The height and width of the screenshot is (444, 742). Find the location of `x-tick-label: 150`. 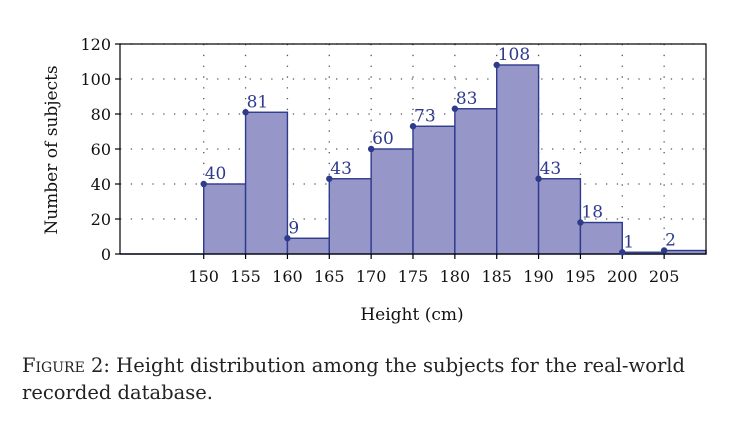

x-tick-label: 150 is located at coordinates (203, 276).